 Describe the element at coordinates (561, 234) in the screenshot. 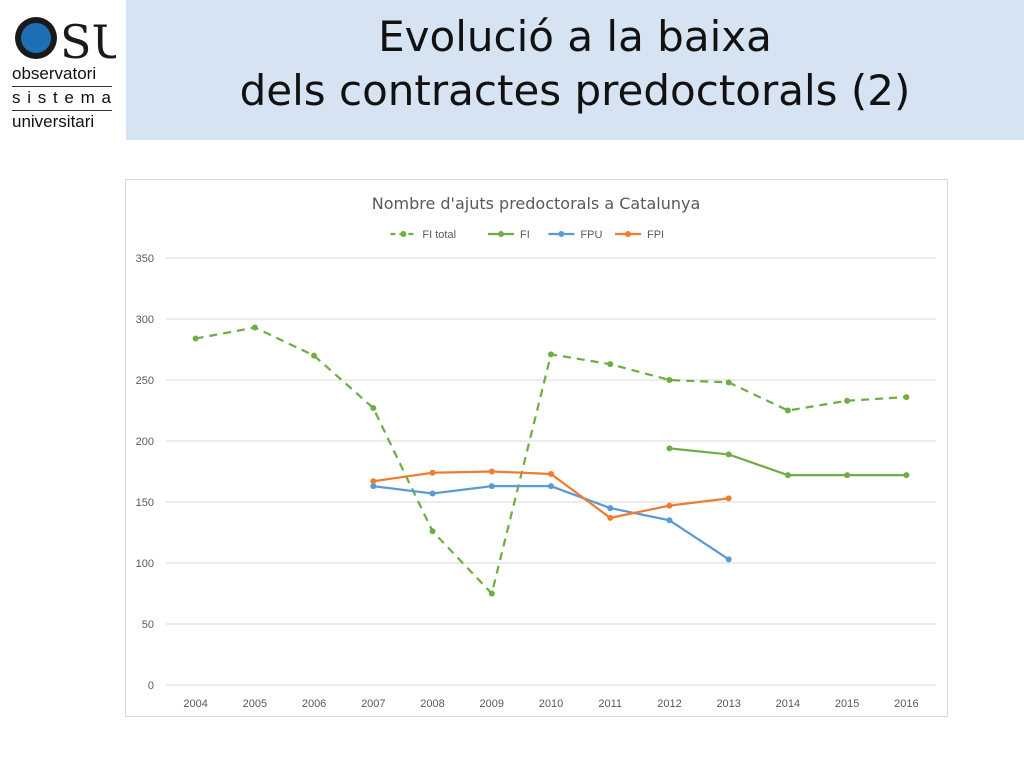

I see `legend-marker-fpu` at that location.